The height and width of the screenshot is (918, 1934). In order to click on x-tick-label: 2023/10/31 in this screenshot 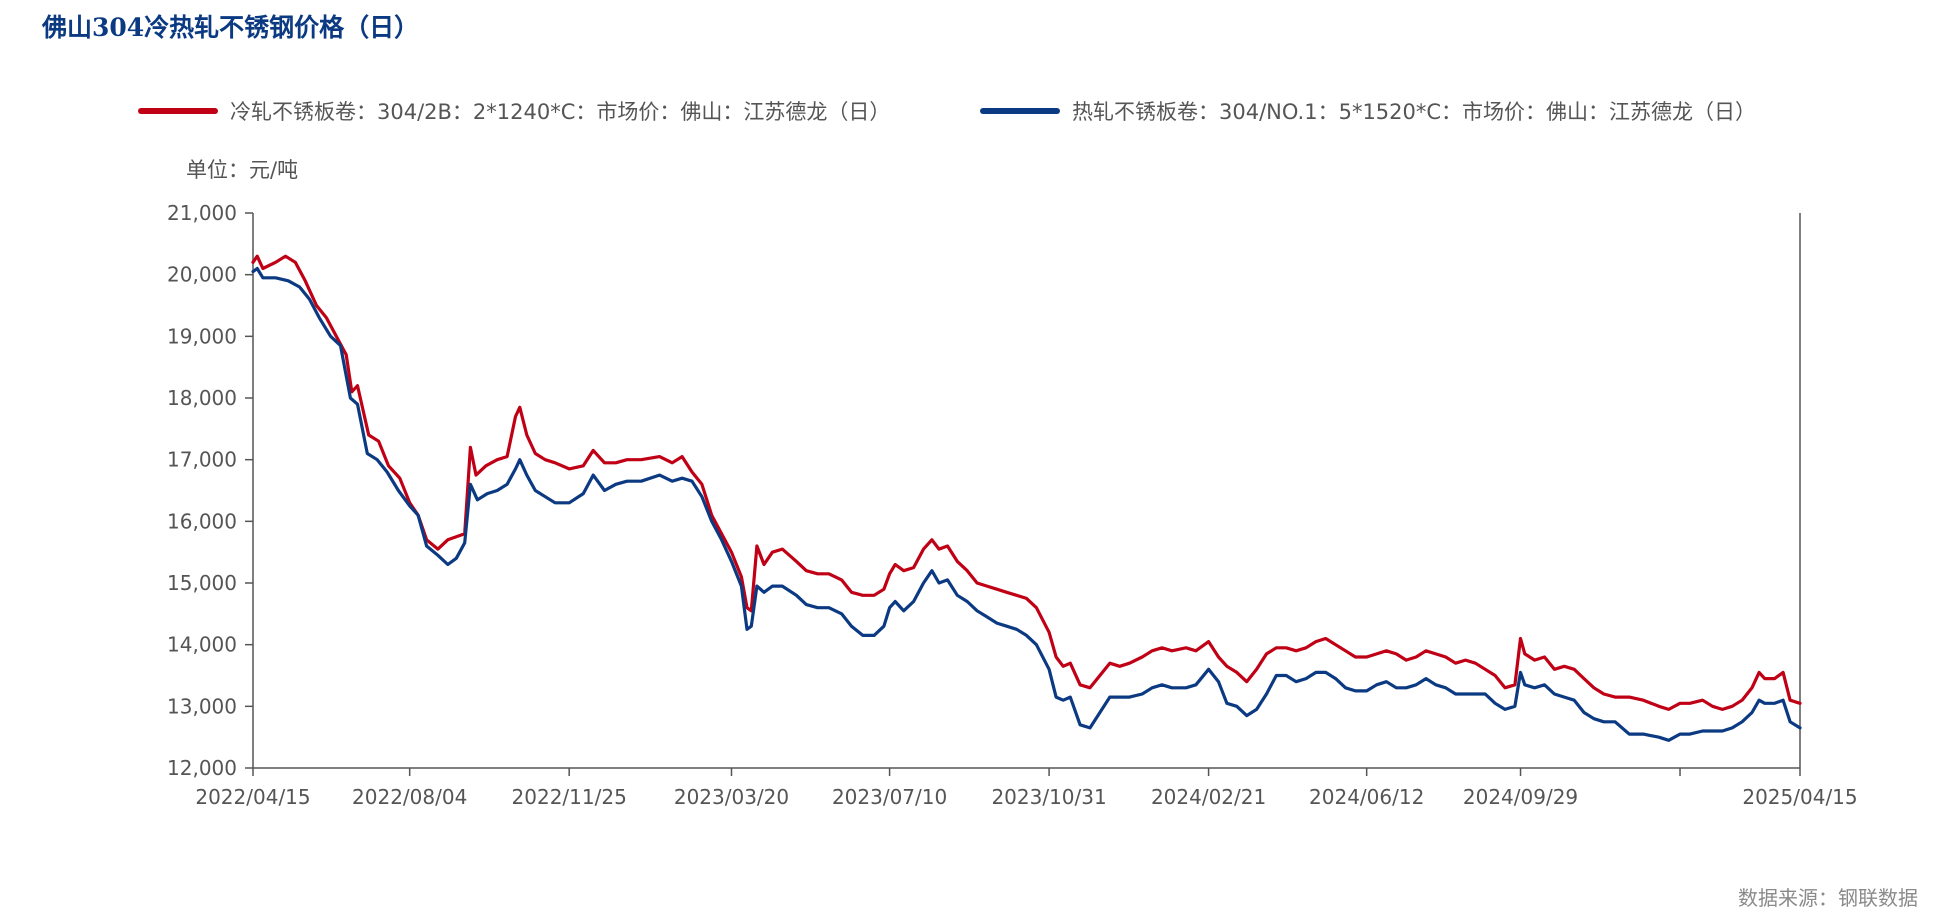, I will do `click(1048, 797)`.